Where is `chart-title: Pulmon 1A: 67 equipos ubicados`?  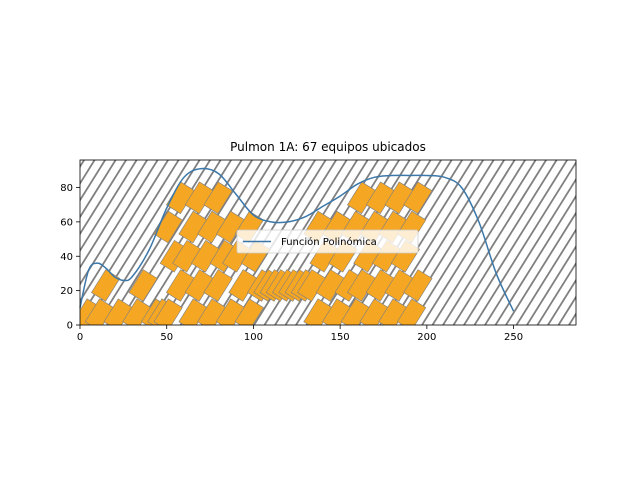
chart-title: Pulmon 1A: 67 equipos ubicados is located at coordinates (328, 147).